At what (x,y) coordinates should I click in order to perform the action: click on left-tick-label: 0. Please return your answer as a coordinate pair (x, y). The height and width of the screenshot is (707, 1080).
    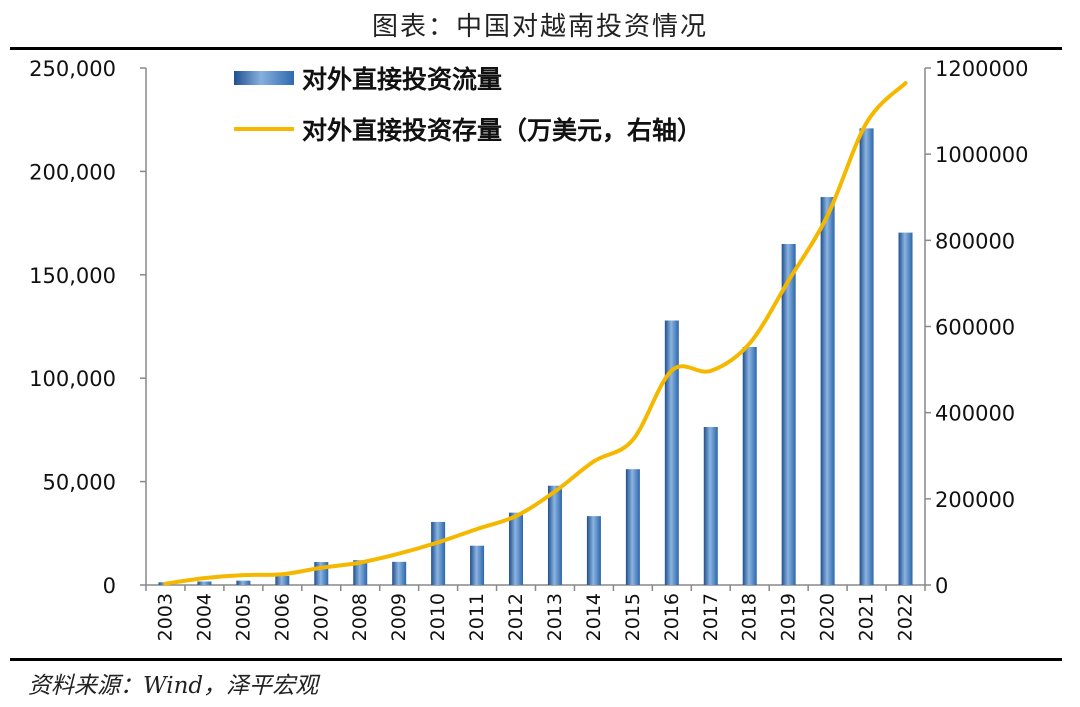
    Looking at the image, I should click on (109, 586).